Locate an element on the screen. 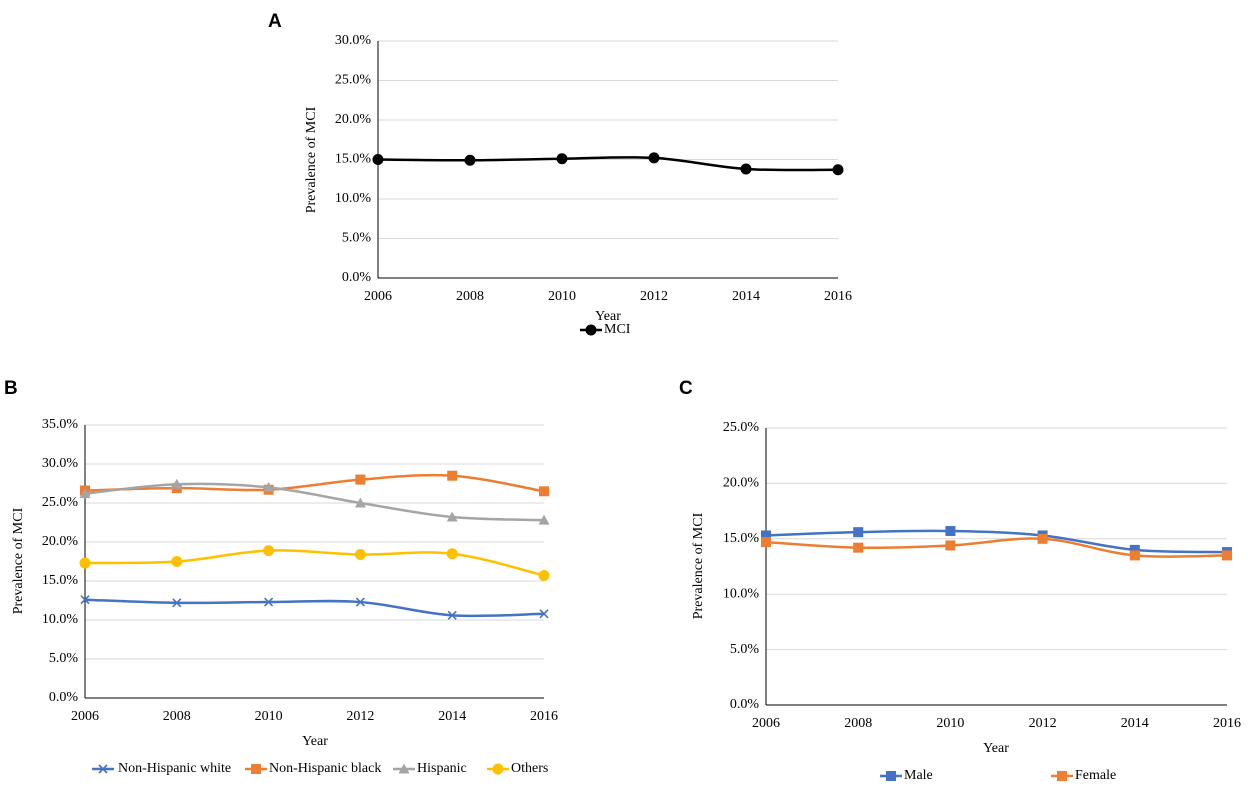 The image size is (1248, 791). legend-item: Female is located at coordinates (1083, 775).